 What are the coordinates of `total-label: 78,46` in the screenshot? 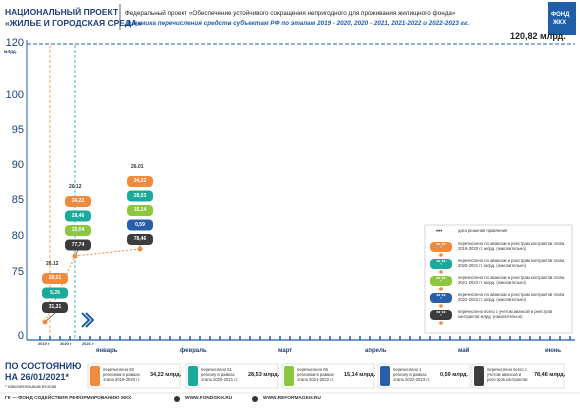 It's located at (140, 239).